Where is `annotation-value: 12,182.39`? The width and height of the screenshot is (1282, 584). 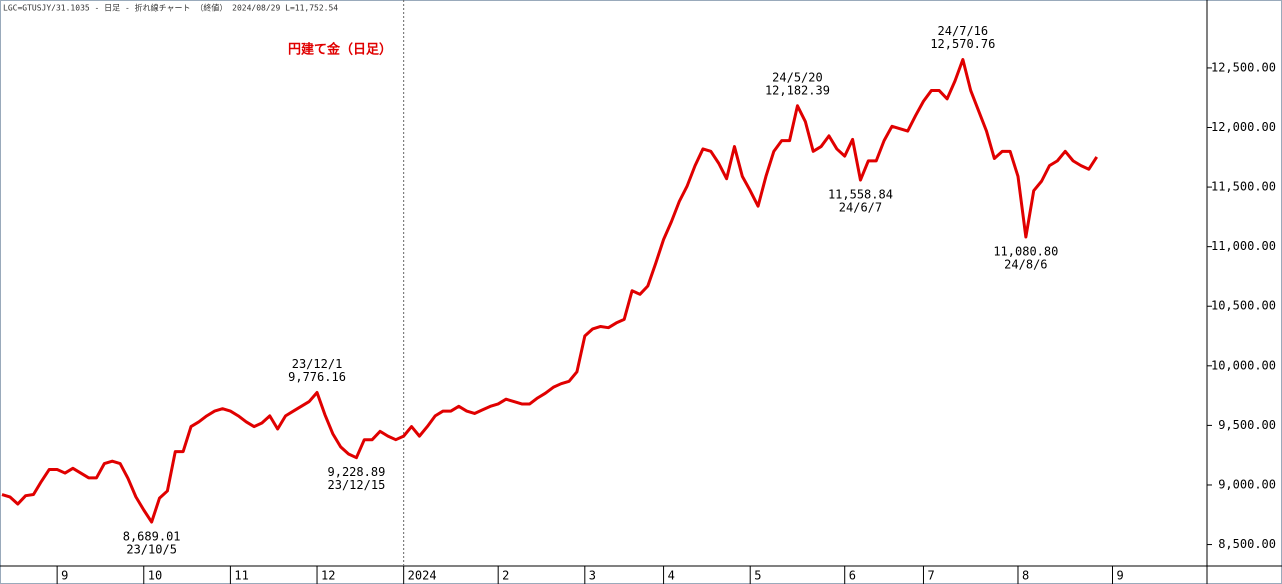
annotation-value: 12,182.39 is located at coordinates (797, 90).